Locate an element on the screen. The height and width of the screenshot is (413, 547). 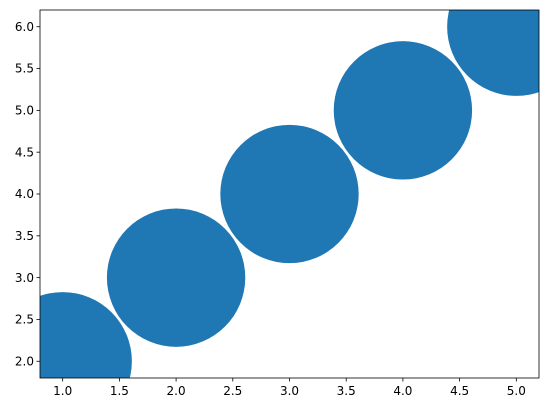
x-tick-label: 1.0 is located at coordinates (62, 391).